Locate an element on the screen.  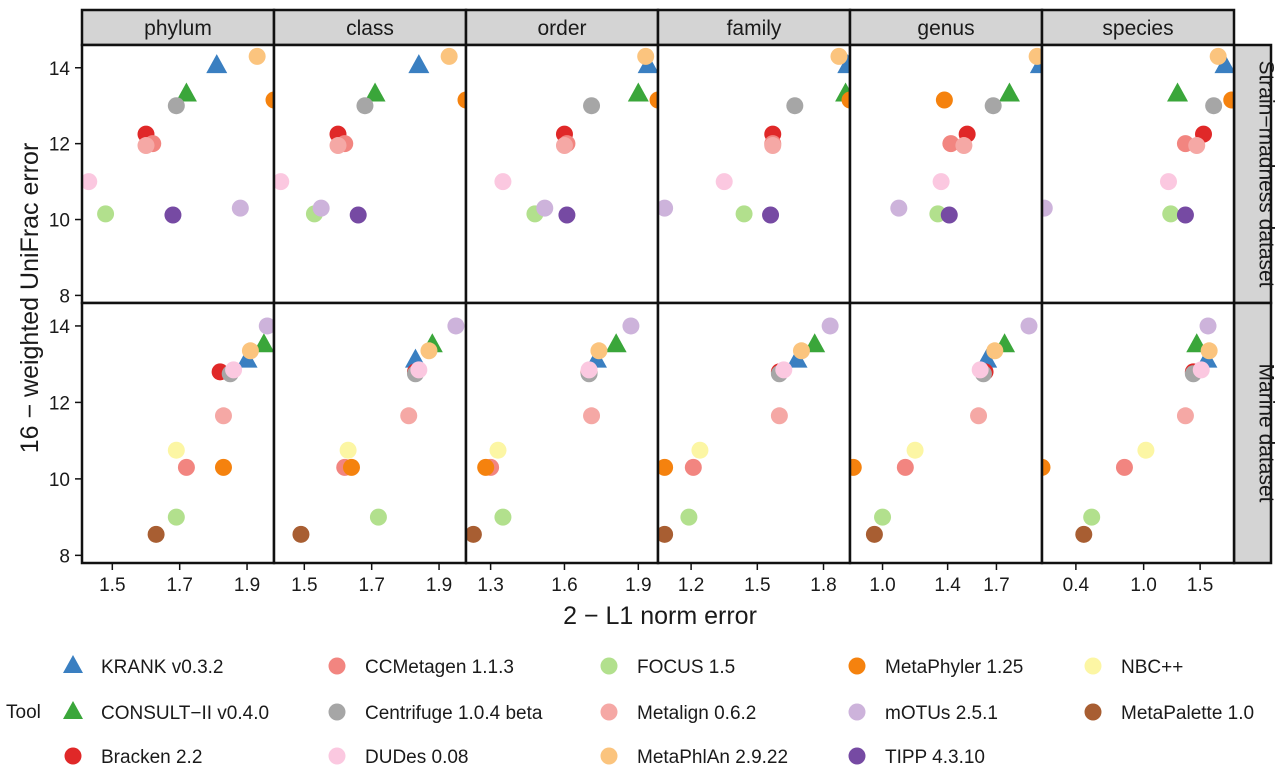
strip-label-class: class is located at coordinates (370, 28).